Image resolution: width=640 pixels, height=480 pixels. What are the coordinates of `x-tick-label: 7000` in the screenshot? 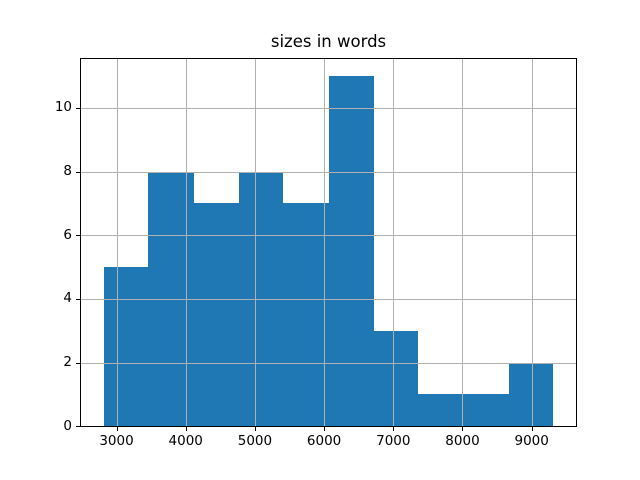 It's located at (393, 441).